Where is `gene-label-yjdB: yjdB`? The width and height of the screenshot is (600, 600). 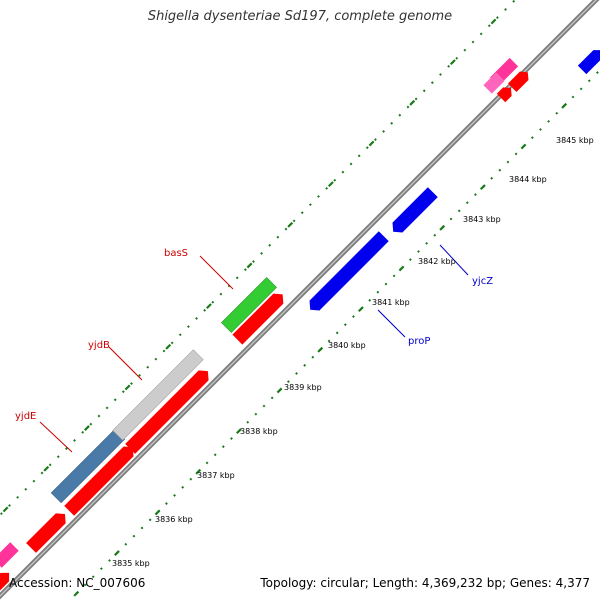 gene-label-yjdB: yjdB is located at coordinates (99, 345).